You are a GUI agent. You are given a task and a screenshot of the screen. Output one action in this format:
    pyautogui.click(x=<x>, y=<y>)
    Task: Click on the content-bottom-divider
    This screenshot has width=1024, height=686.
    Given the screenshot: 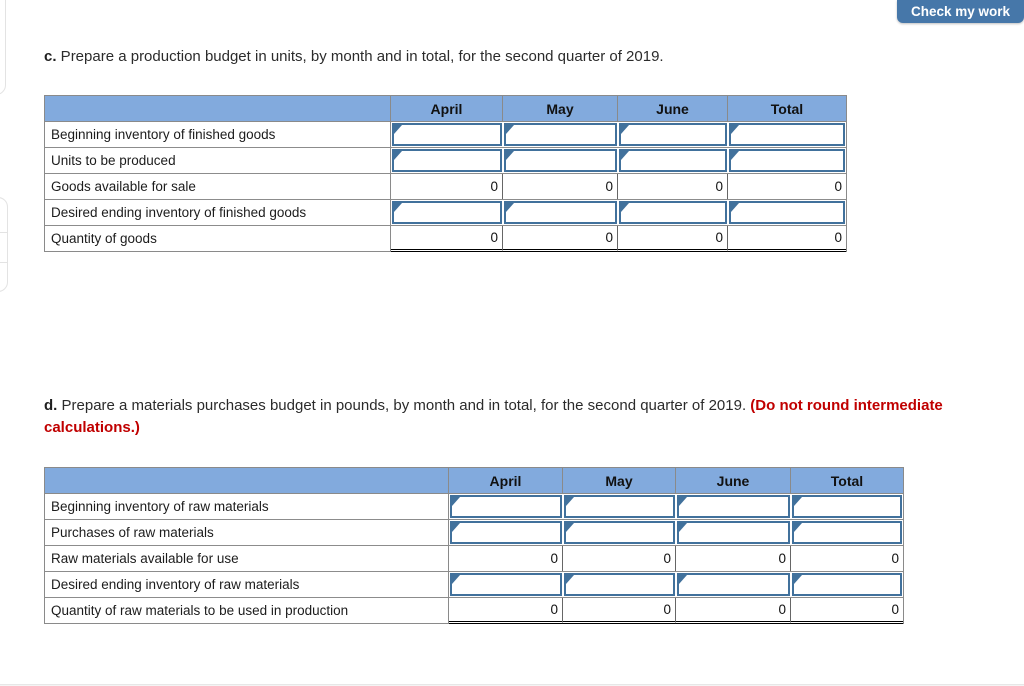 What is the action you would take?
    pyautogui.click(x=512, y=685)
    